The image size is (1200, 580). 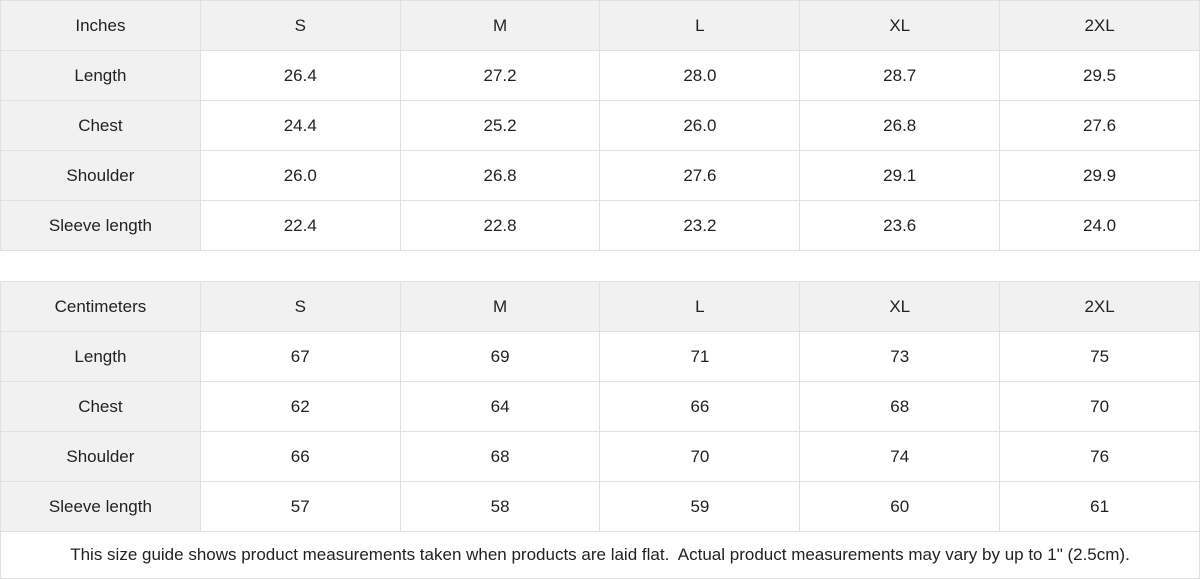 What do you see at coordinates (900, 225) in the screenshot?
I see `measurement-cell: 23.6` at bounding box center [900, 225].